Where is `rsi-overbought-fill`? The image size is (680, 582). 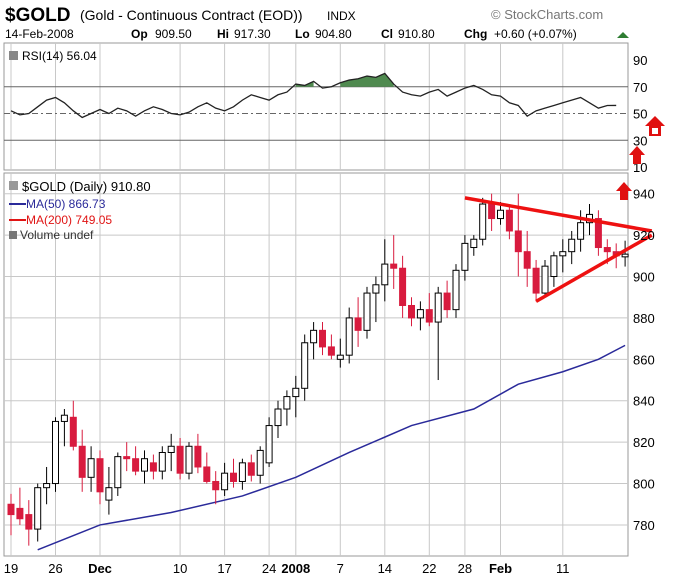 rsi-overbought-fill is located at coordinates (304, 84).